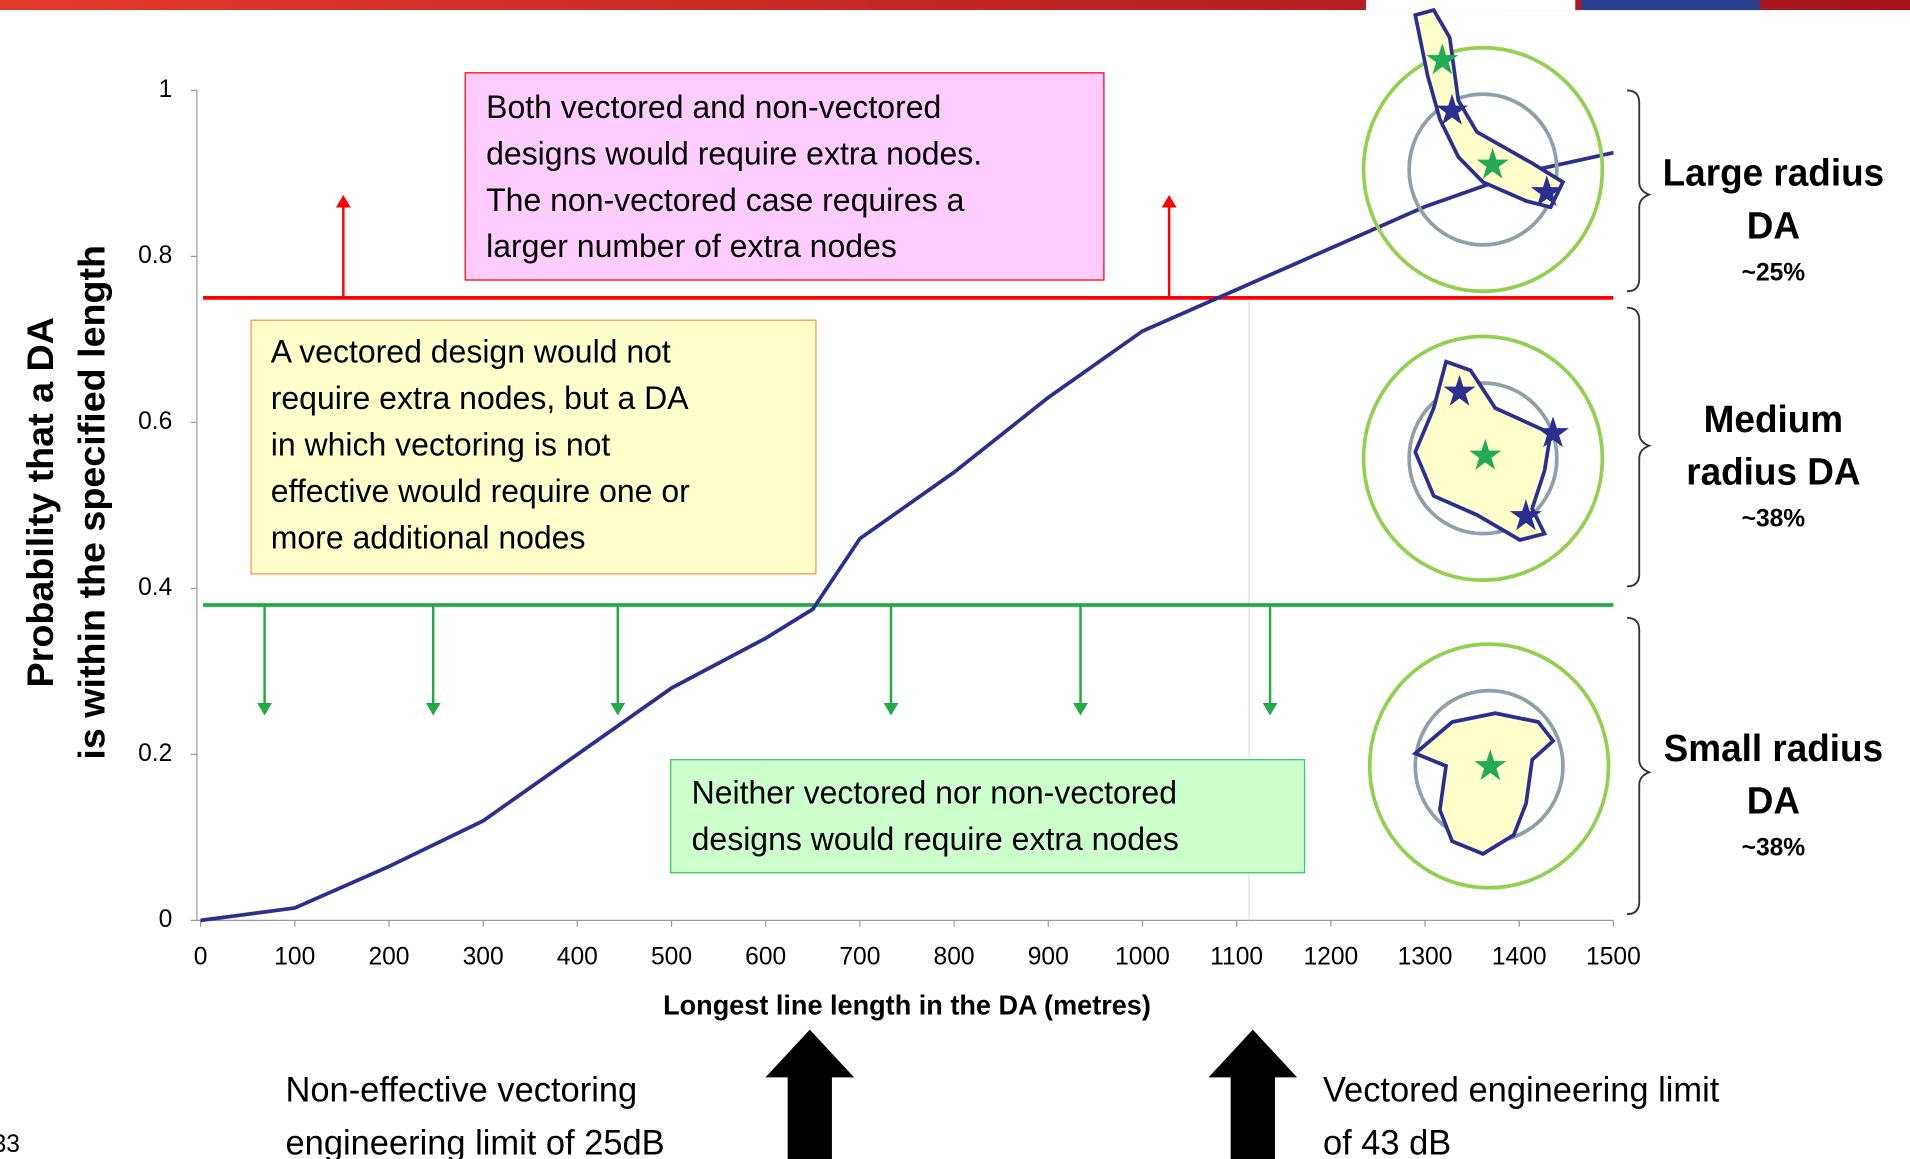  What do you see at coordinates (934, 792) in the screenshot?
I see `annotation-text: Neither vectored nor non-vectored` at bounding box center [934, 792].